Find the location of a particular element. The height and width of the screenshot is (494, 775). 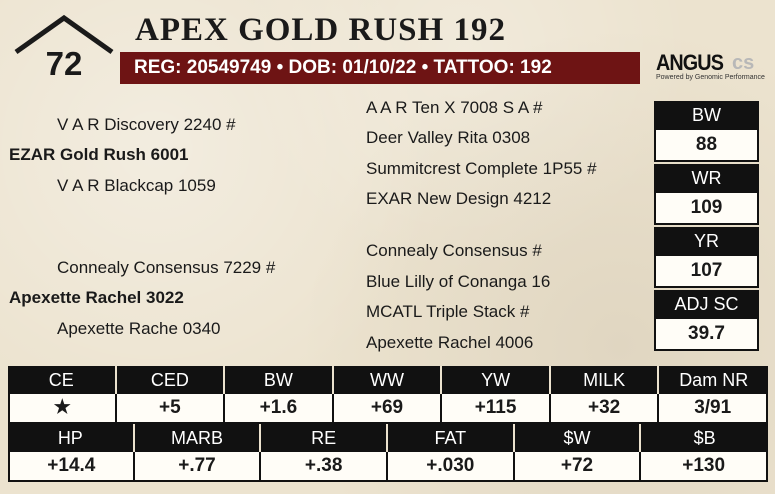

epd-header: CED is located at coordinates (171, 380).